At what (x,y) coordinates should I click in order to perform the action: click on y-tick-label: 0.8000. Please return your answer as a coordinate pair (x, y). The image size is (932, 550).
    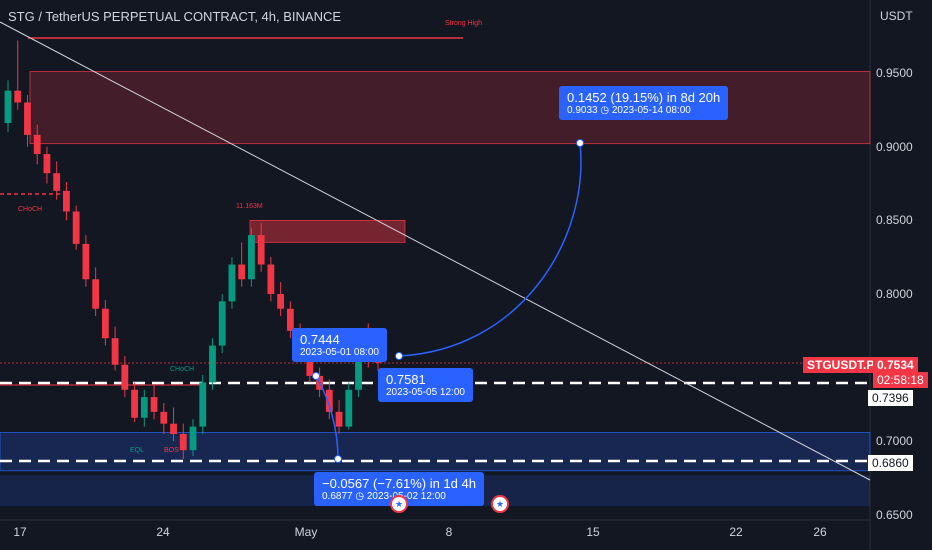
    Looking at the image, I should click on (894, 294).